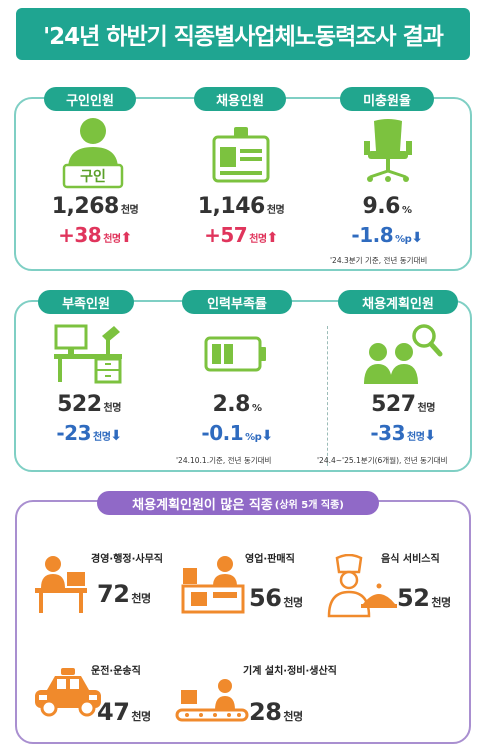 Image resolution: width=486 pixels, height=752 pixels. What do you see at coordinates (387, 99) in the screenshot?
I see `label-unfilled-rate: 미충원율` at bounding box center [387, 99].